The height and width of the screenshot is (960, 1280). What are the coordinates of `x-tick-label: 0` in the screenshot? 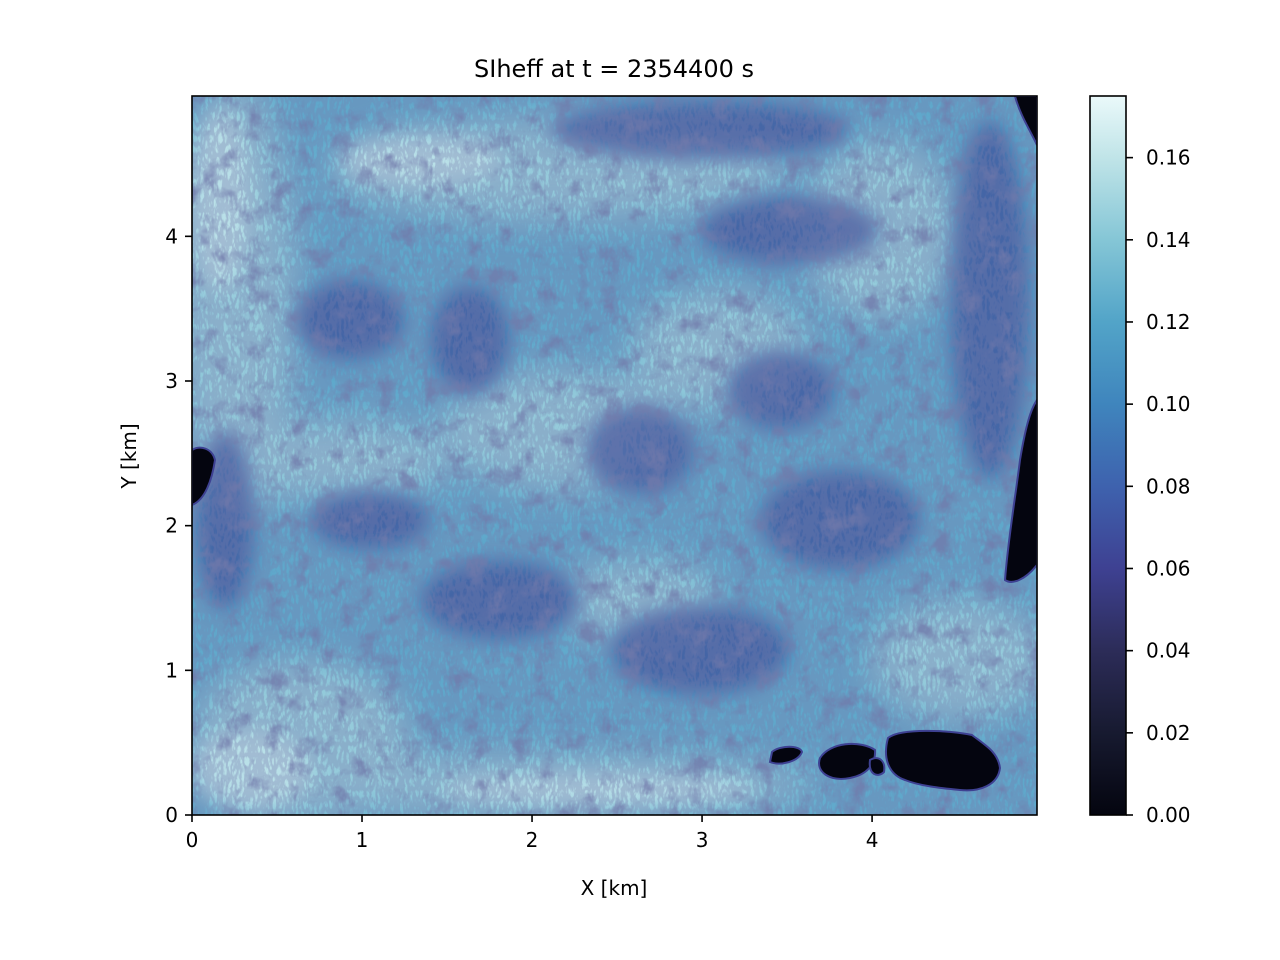 It's located at (192, 840).